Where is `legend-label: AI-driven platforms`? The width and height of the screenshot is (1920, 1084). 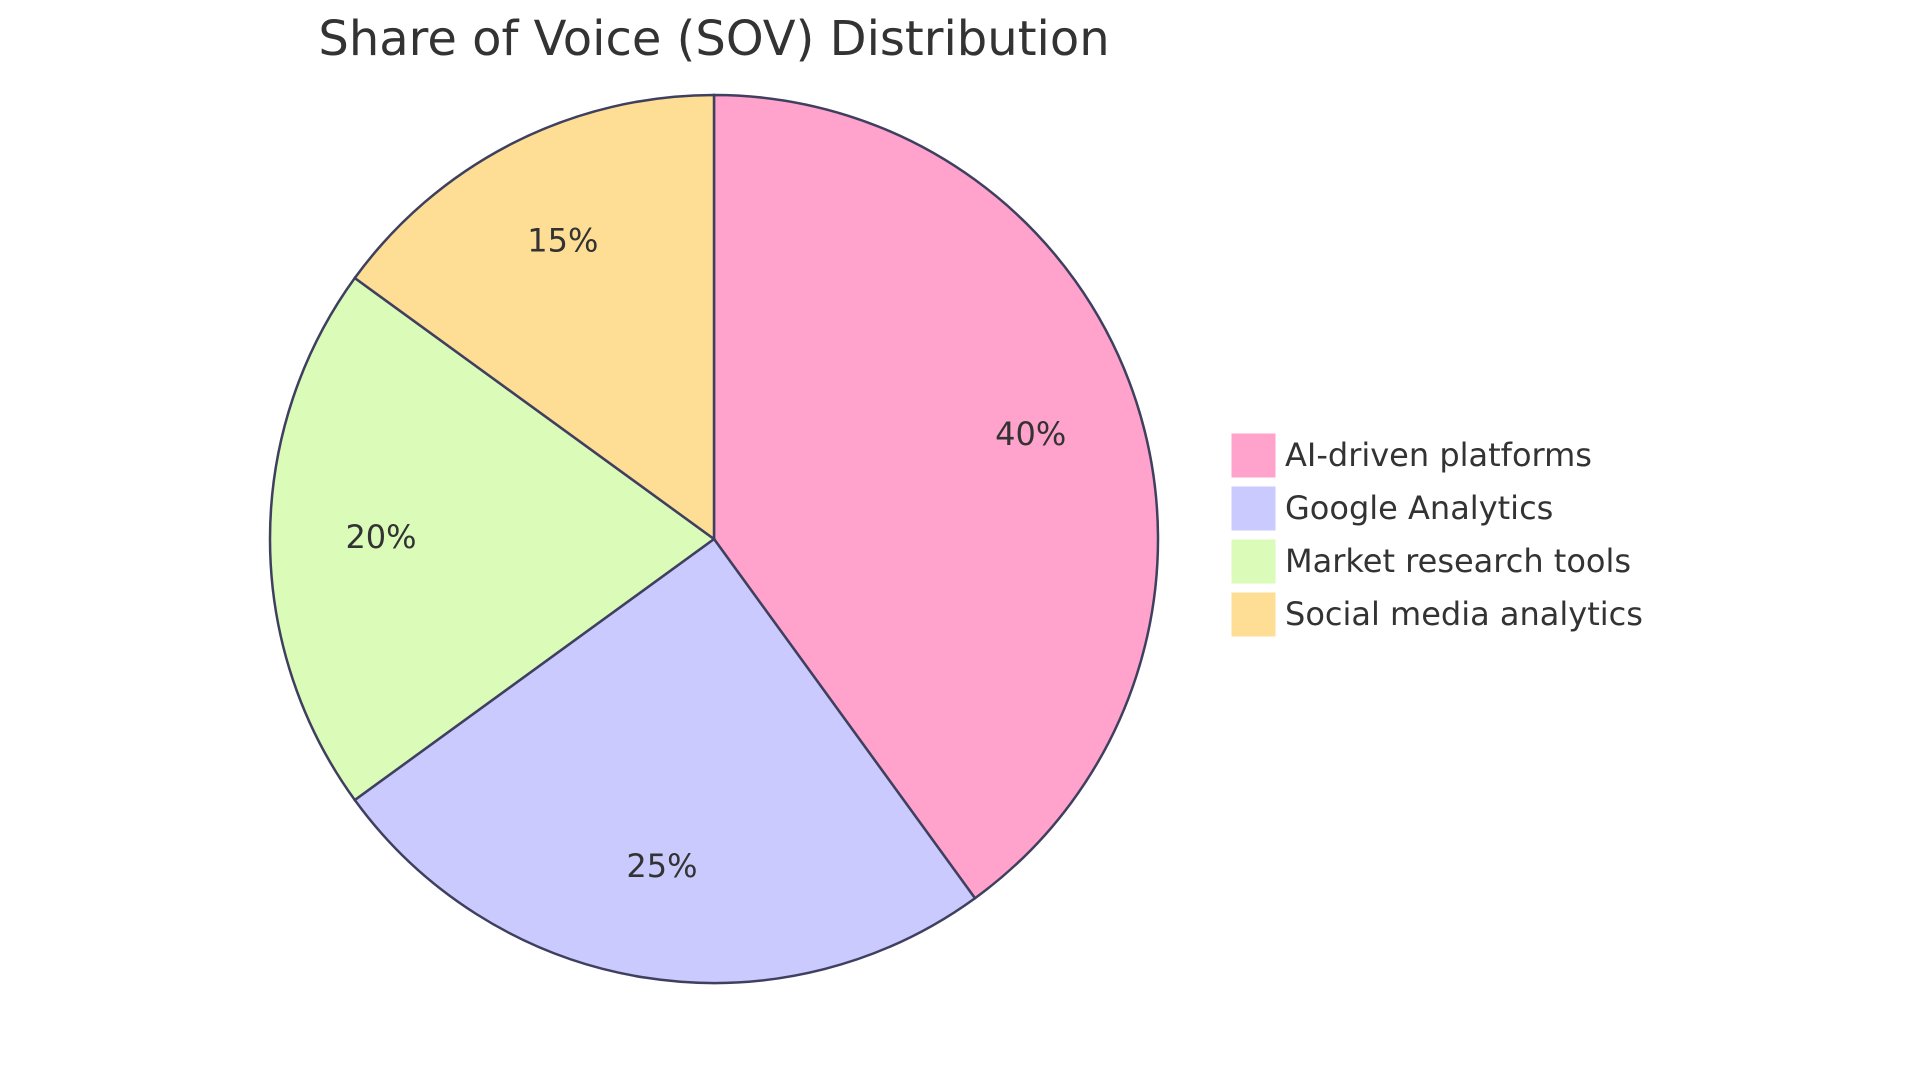 legend-label: AI-driven platforms is located at coordinates (1438, 455).